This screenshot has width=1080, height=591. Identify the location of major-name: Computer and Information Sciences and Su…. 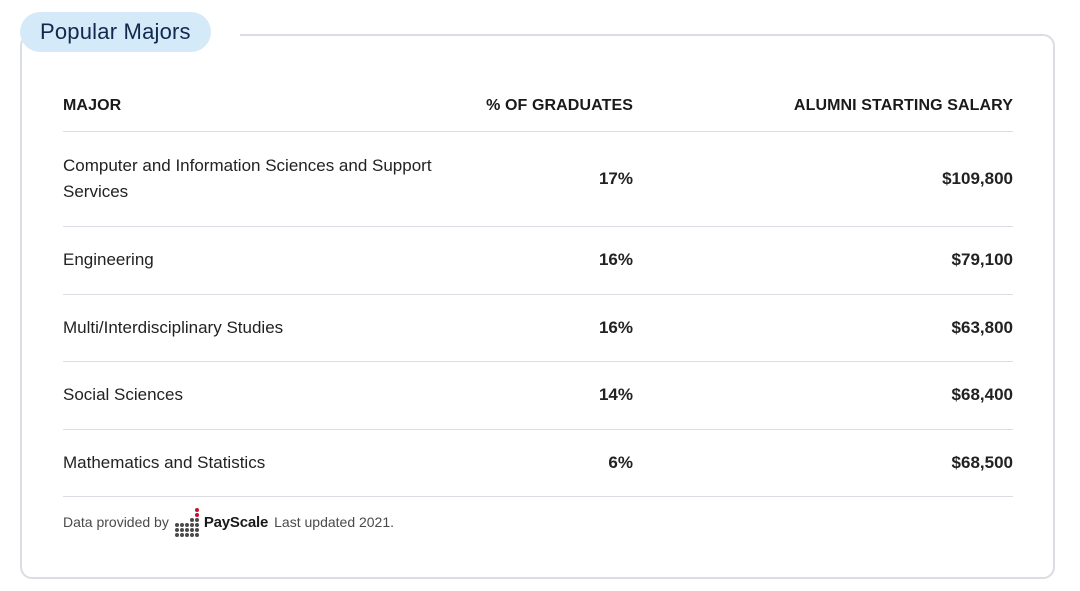
(247, 178).